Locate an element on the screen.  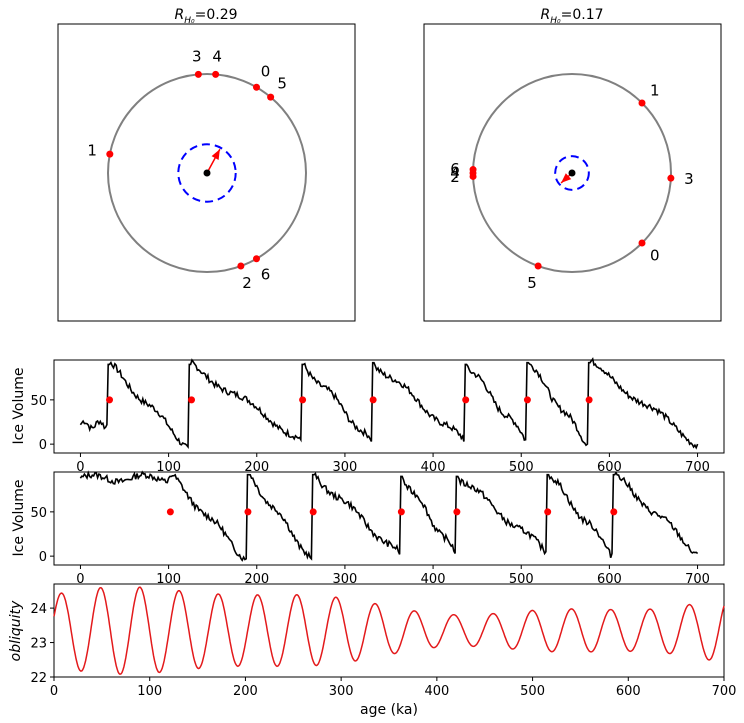
x-axis-label: age (ka) is located at coordinates (389, 710).